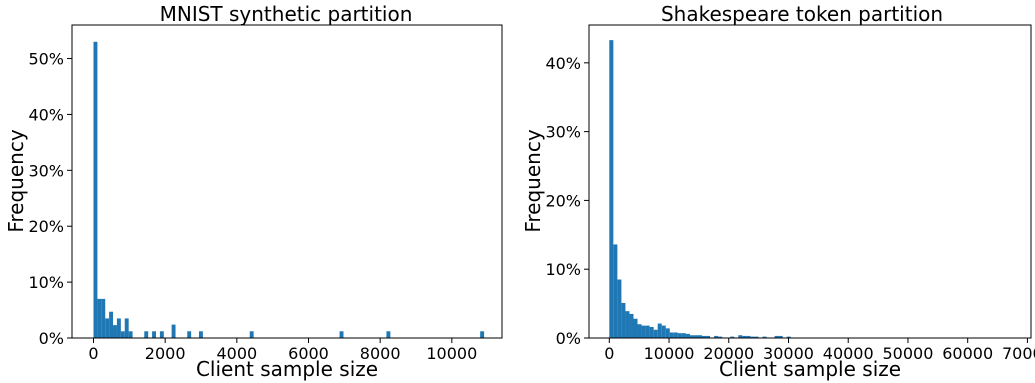  I want to click on x-tick-label: 8000, so click(380, 353).